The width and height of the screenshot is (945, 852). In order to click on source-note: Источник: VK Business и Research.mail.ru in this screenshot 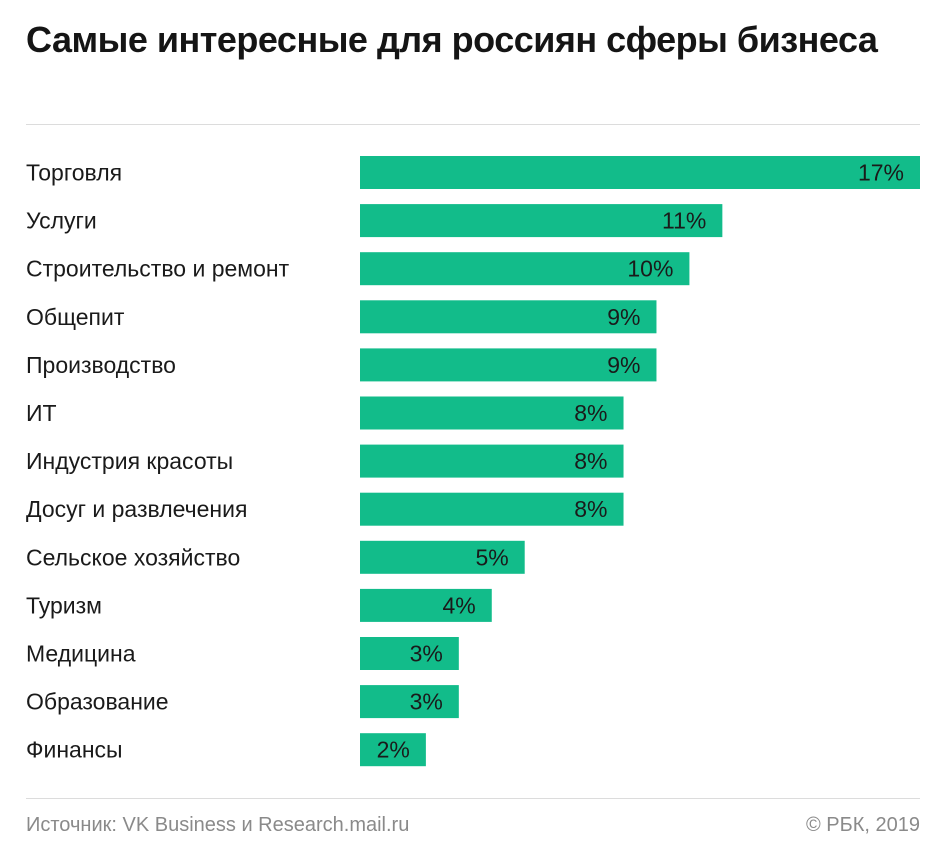, I will do `click(218, 825)`.